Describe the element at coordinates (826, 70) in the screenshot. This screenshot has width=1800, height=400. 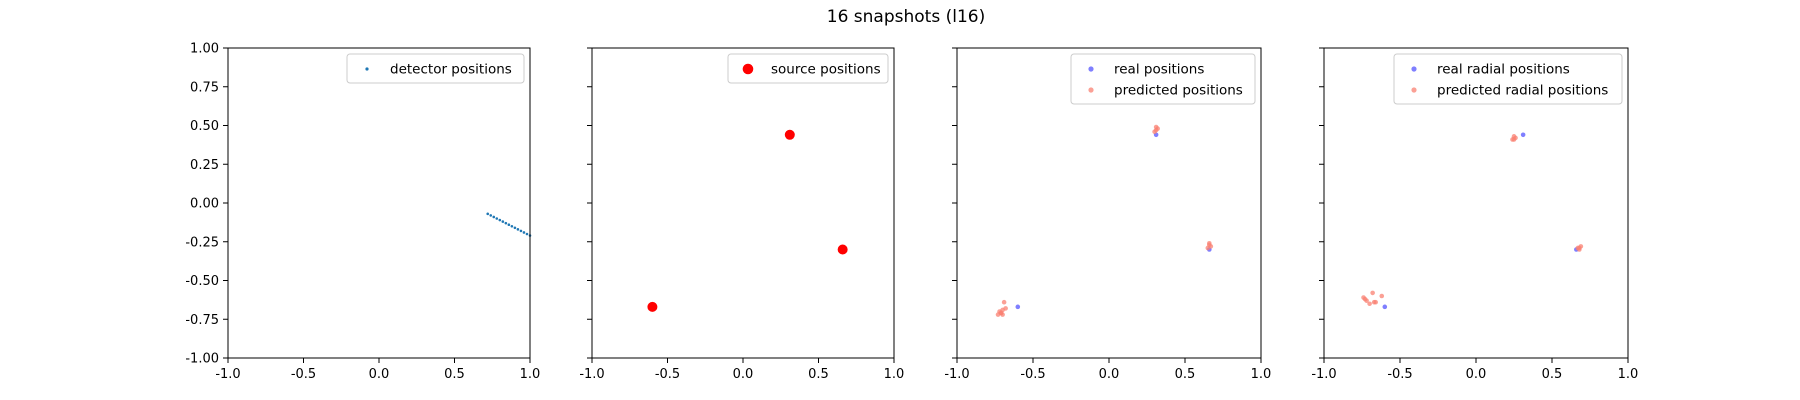
I see `legend-label: source positions` at that location.